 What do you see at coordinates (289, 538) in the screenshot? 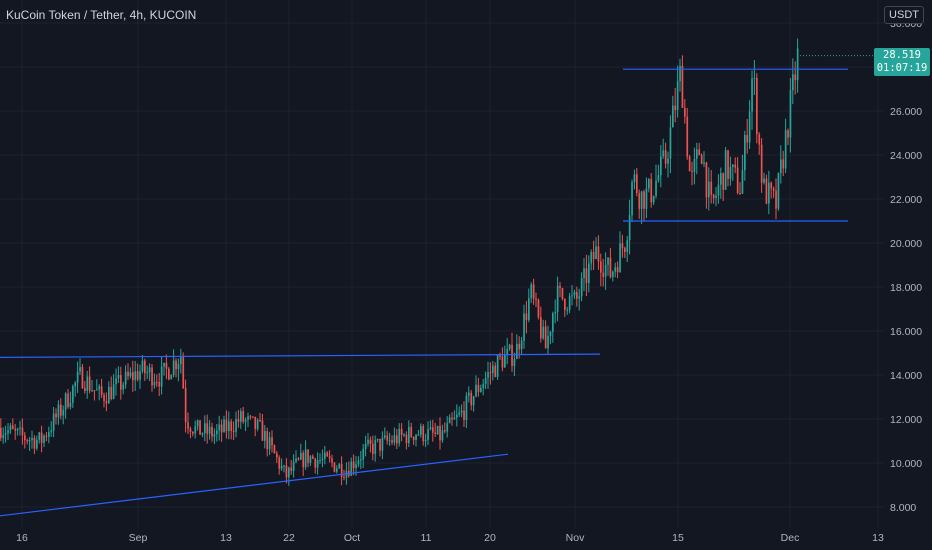
I see `x-tick-label: 22` at bounding box center [289, 538].